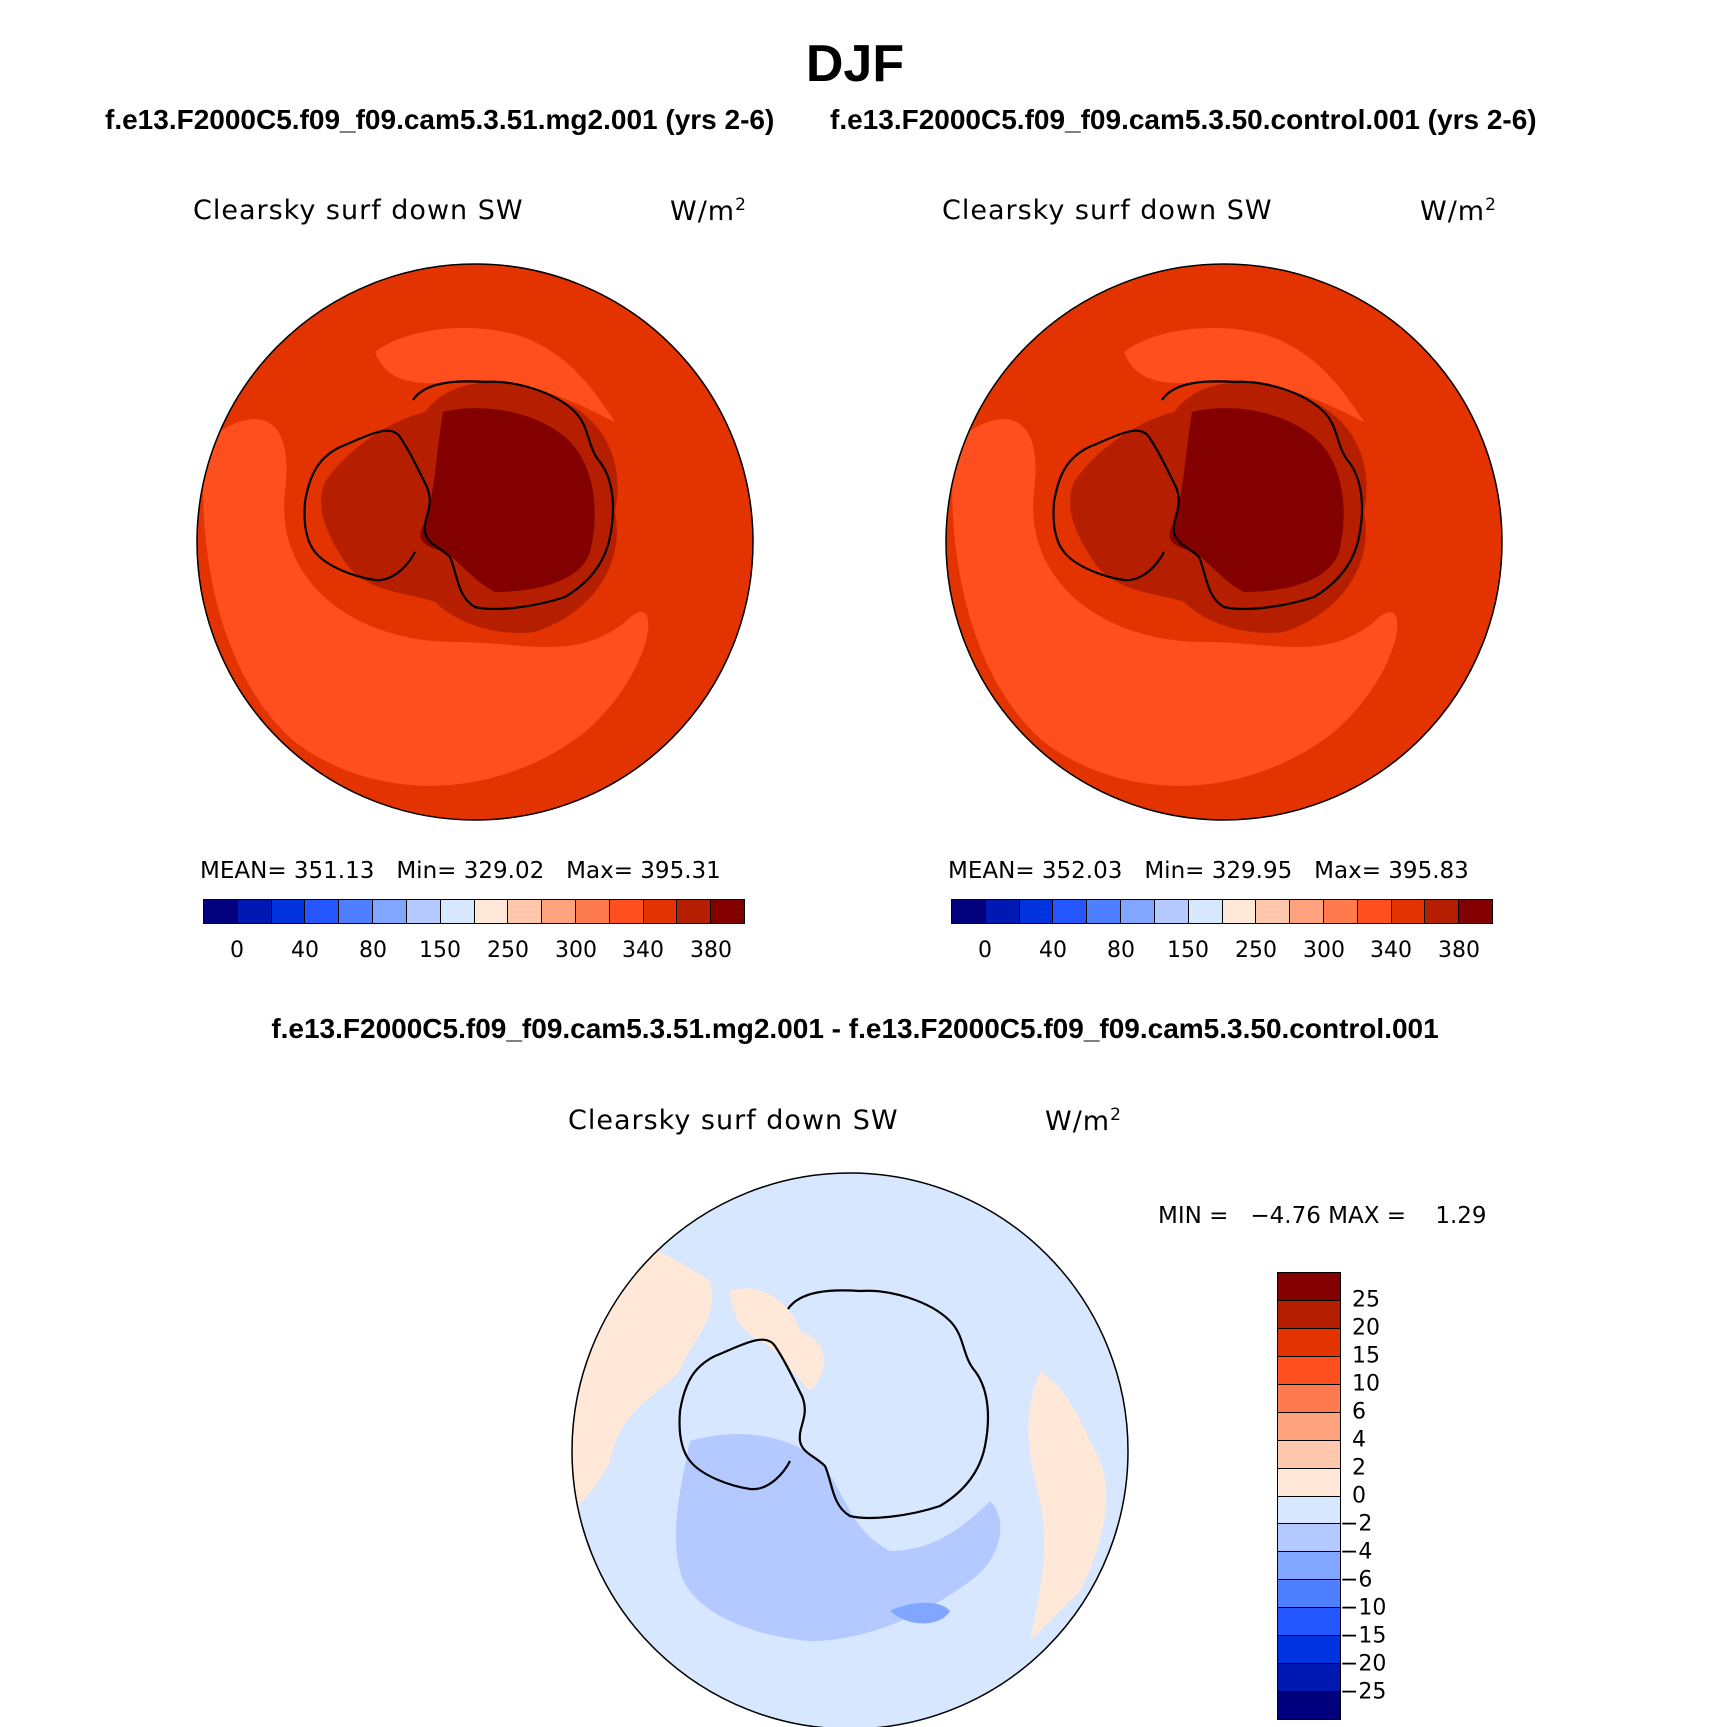  What do you see at coordinates (920, 1613) in the screenshot?
I see `negative-anomaly-strong` at bounding box center [920, 1613].